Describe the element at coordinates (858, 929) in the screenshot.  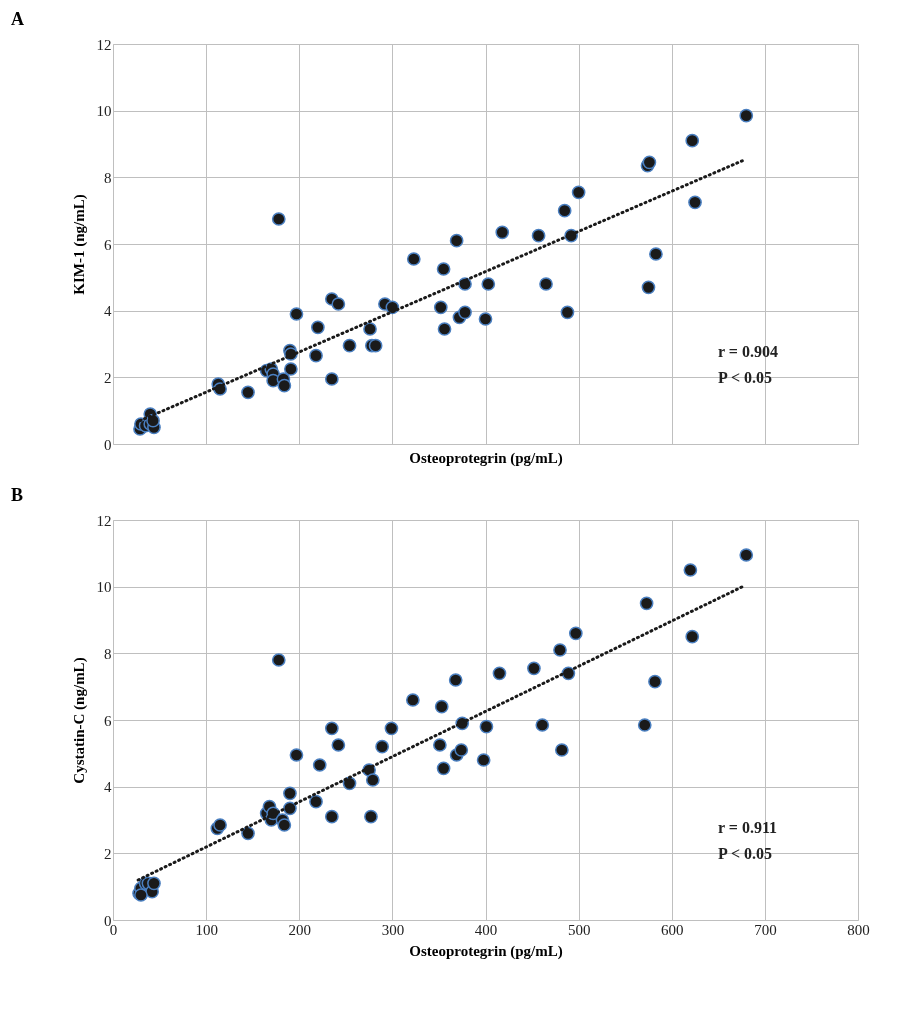
I see `x-tick-label: 800` at that location.